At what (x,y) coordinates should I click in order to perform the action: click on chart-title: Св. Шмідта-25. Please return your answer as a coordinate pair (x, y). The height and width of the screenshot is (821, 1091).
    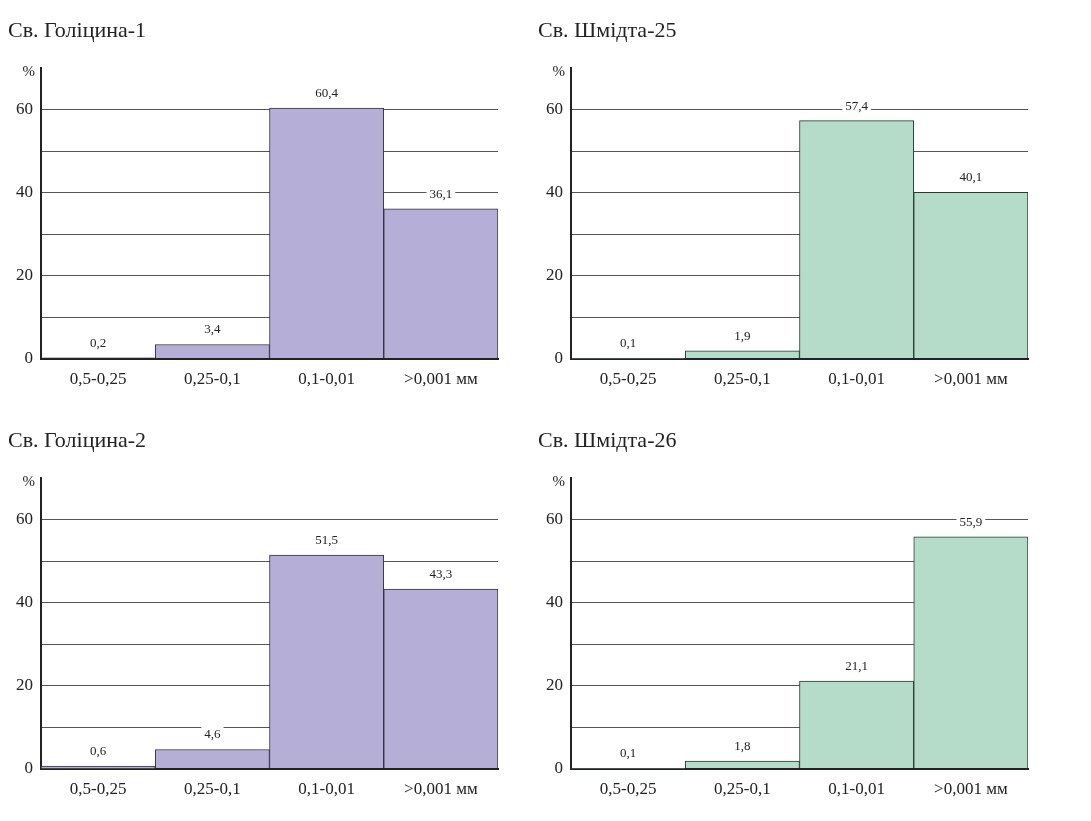
    Looking at the image, I should click on (607, 29).